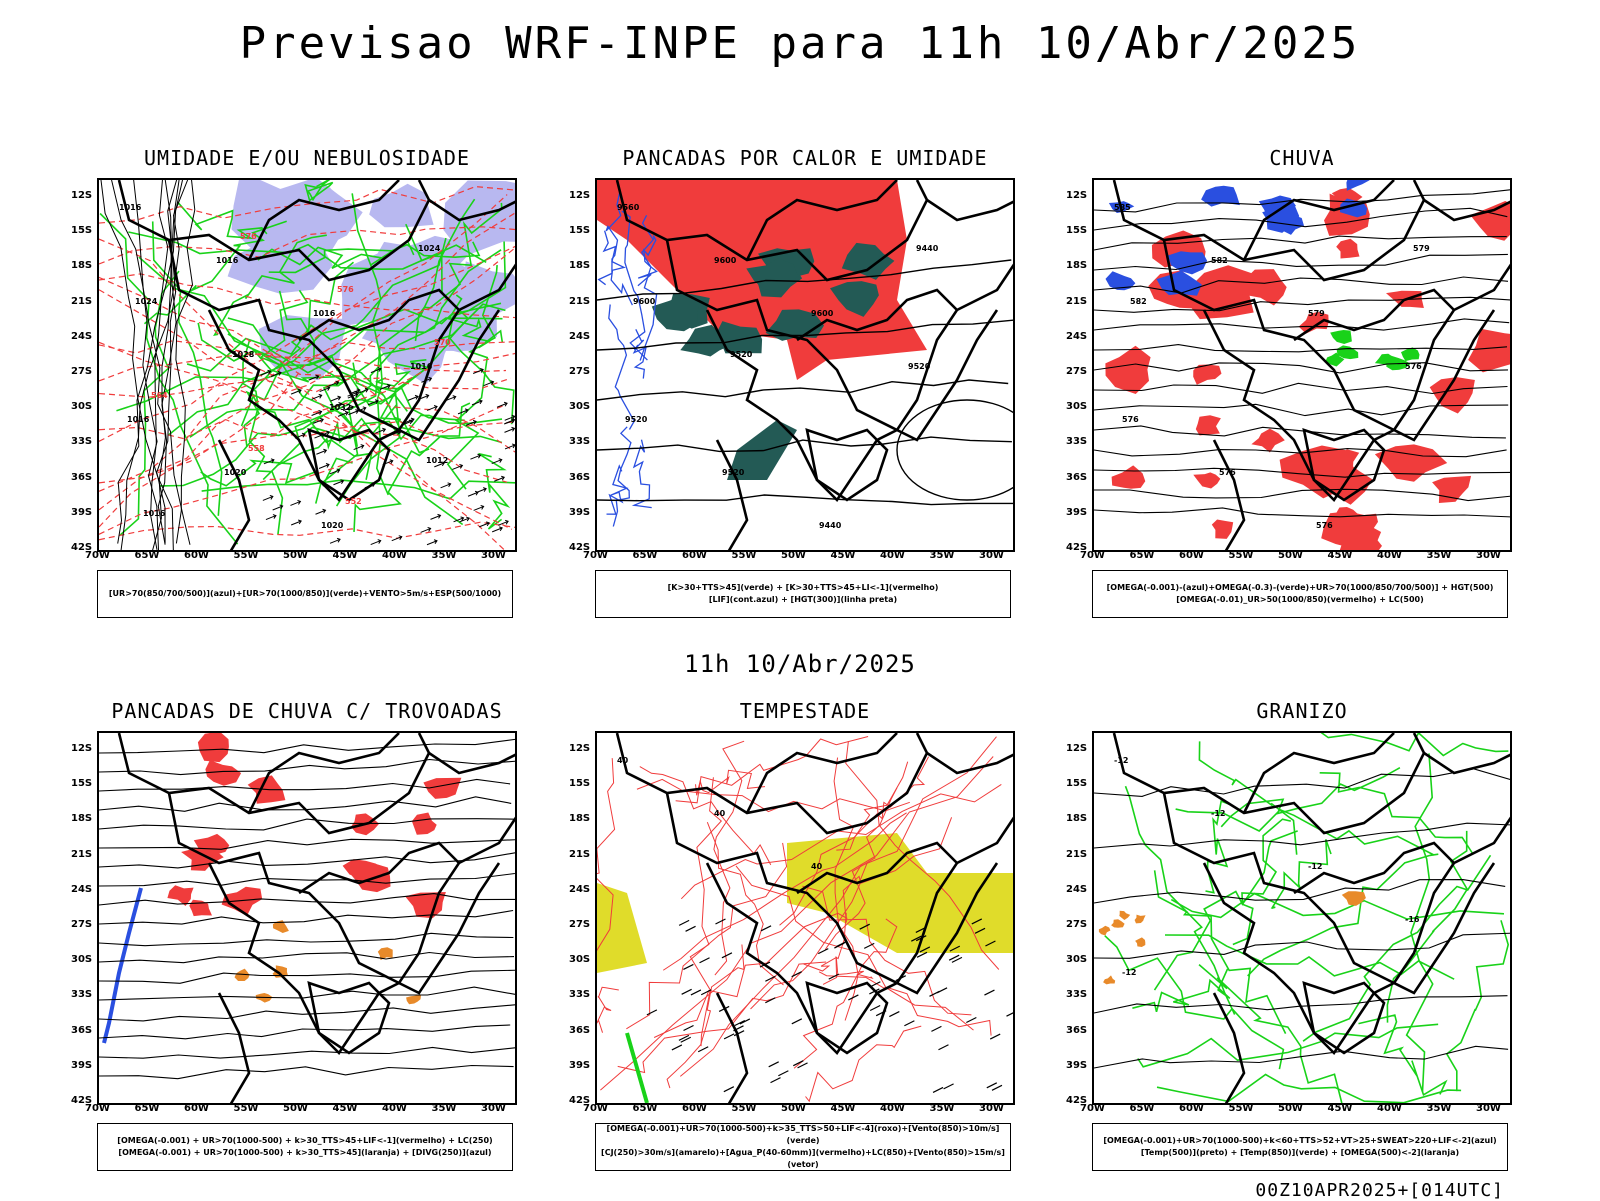 This screenshot has width=1600, height=1201. Describe the element at coordinates (991, 1108) in the screenshot. I see `longitude-tick: 30W` at that location.